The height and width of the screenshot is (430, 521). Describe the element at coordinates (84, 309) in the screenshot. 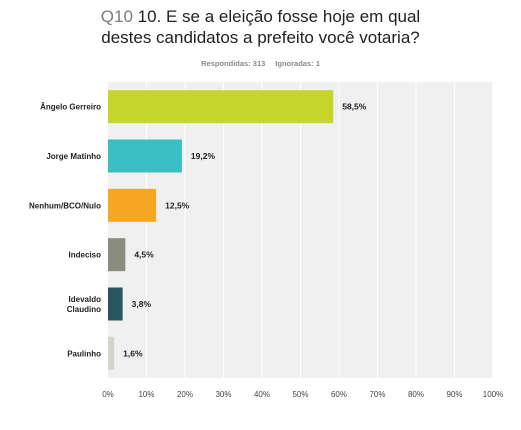

I see `category-label: Claudino` at that location.